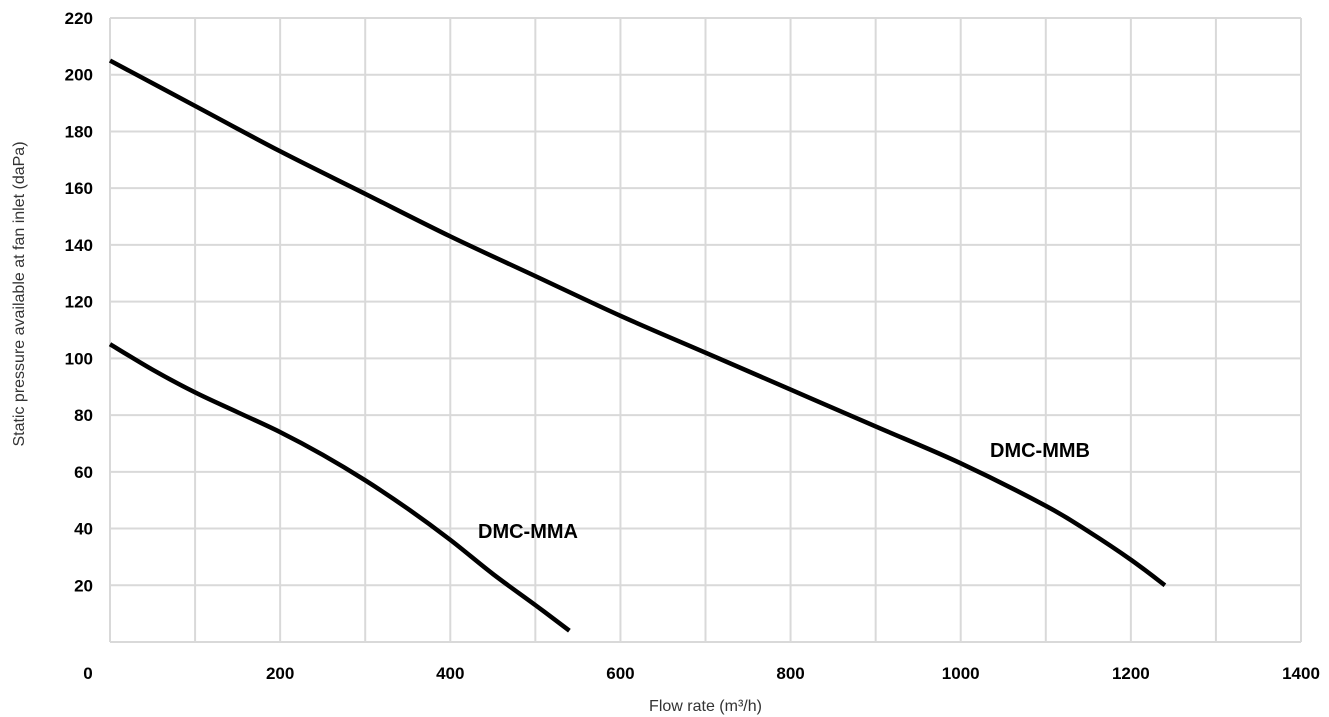 The height and width of the screenshot is (717, 1329). Describe the element at coordinates (1301, 673) in the screenshot. I see `x-tick-label: 1400` at that location.